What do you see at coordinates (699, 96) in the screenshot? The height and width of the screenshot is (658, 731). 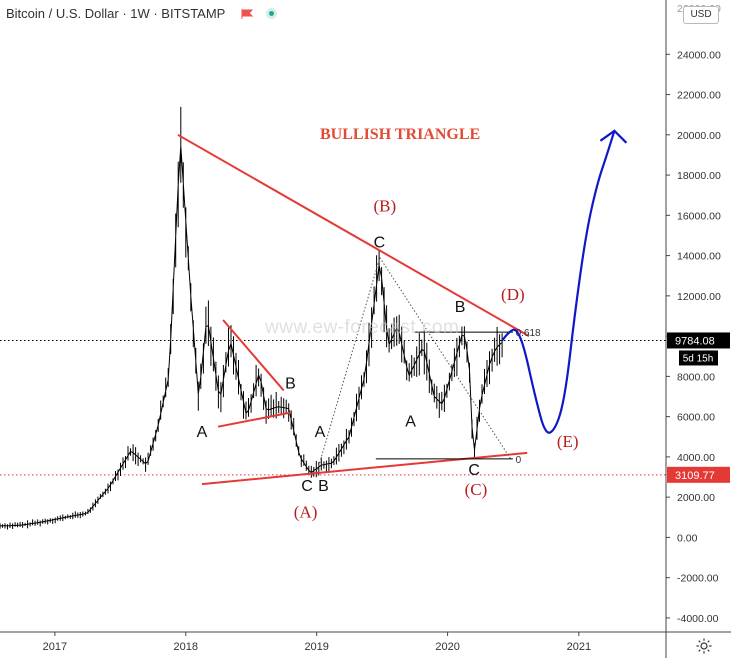 I see `price-tick-label: 22000.00` at bounding box center [699, 96].